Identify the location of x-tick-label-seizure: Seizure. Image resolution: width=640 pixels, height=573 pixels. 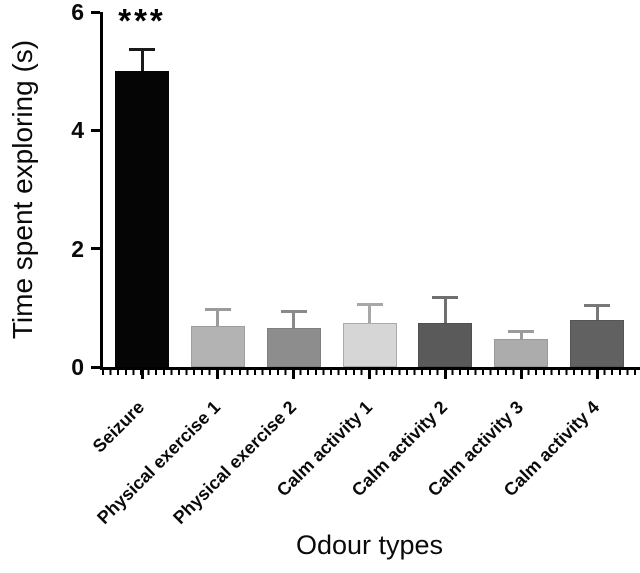
(118, 427).